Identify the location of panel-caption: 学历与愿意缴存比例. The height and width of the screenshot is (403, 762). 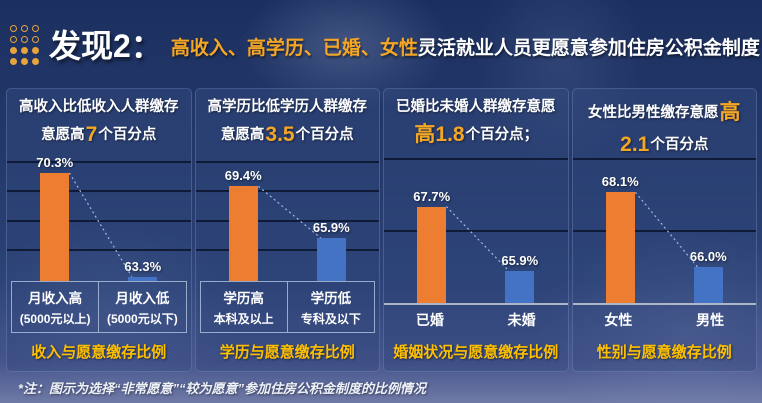
(287, 352).